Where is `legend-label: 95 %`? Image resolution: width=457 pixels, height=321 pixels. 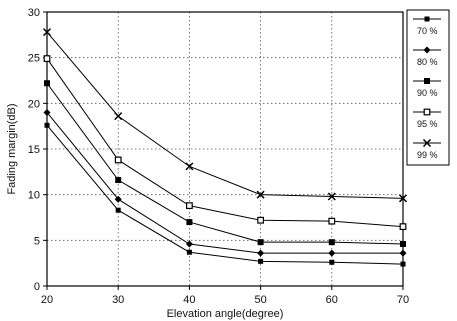
legend-label: 95 % is located at coordinates (427, 124).